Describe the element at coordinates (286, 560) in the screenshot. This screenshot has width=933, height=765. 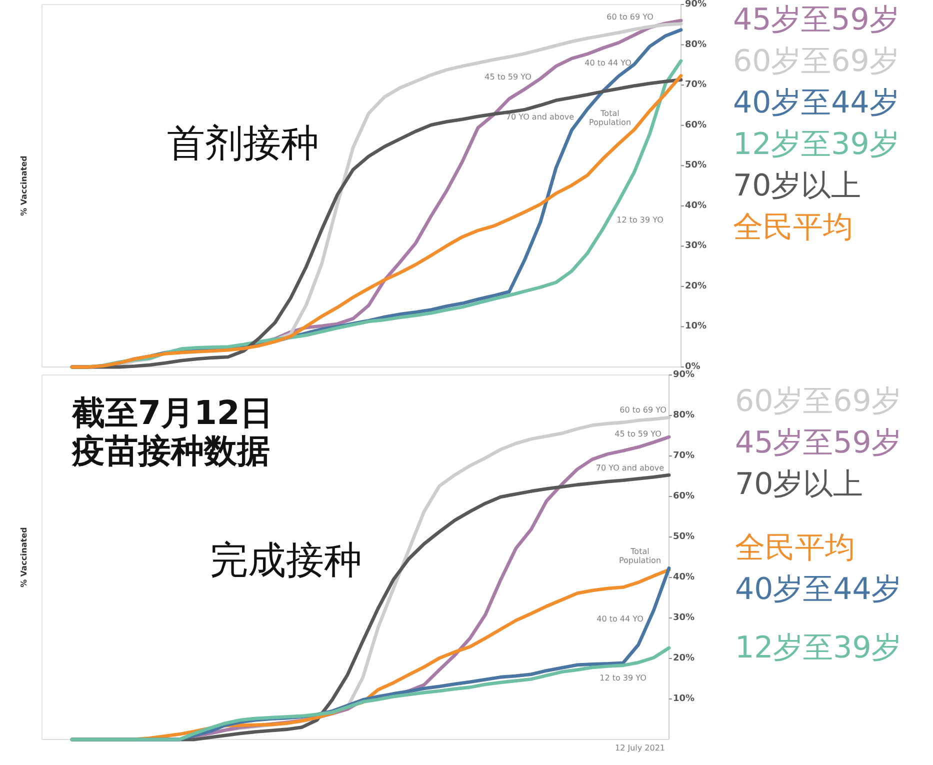
I see `title: 完成接种` at that location.